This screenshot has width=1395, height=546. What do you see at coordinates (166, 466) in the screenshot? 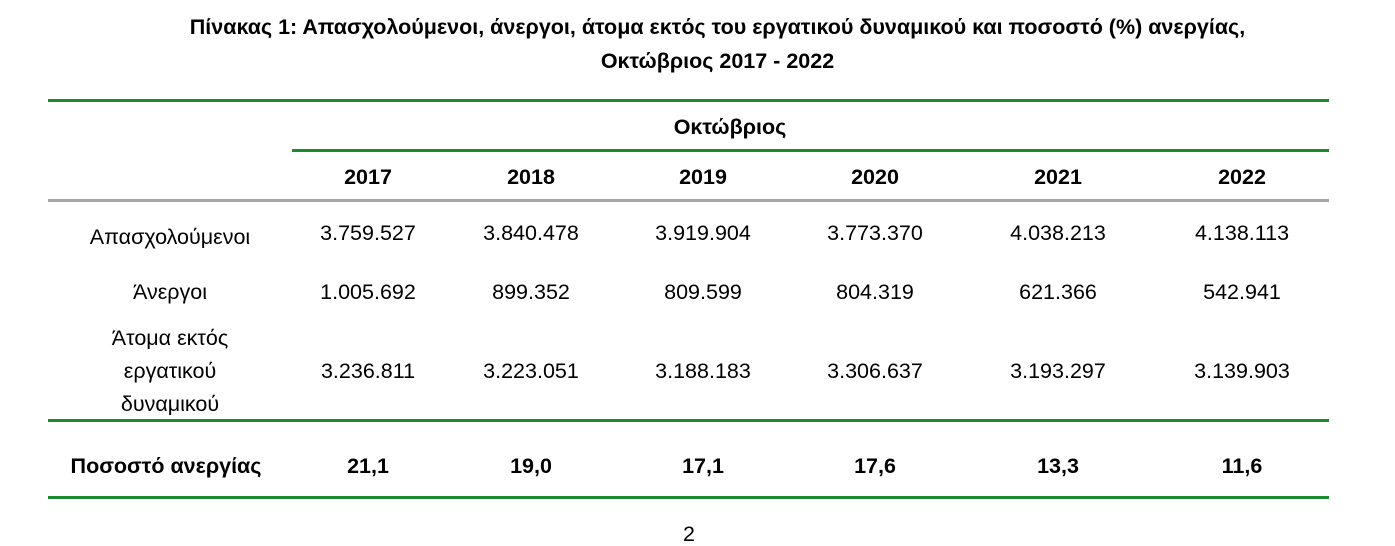
I see `row-label-unemployment-rate: Ποσοστό ανεργίας` at bounding box center [166, 466].